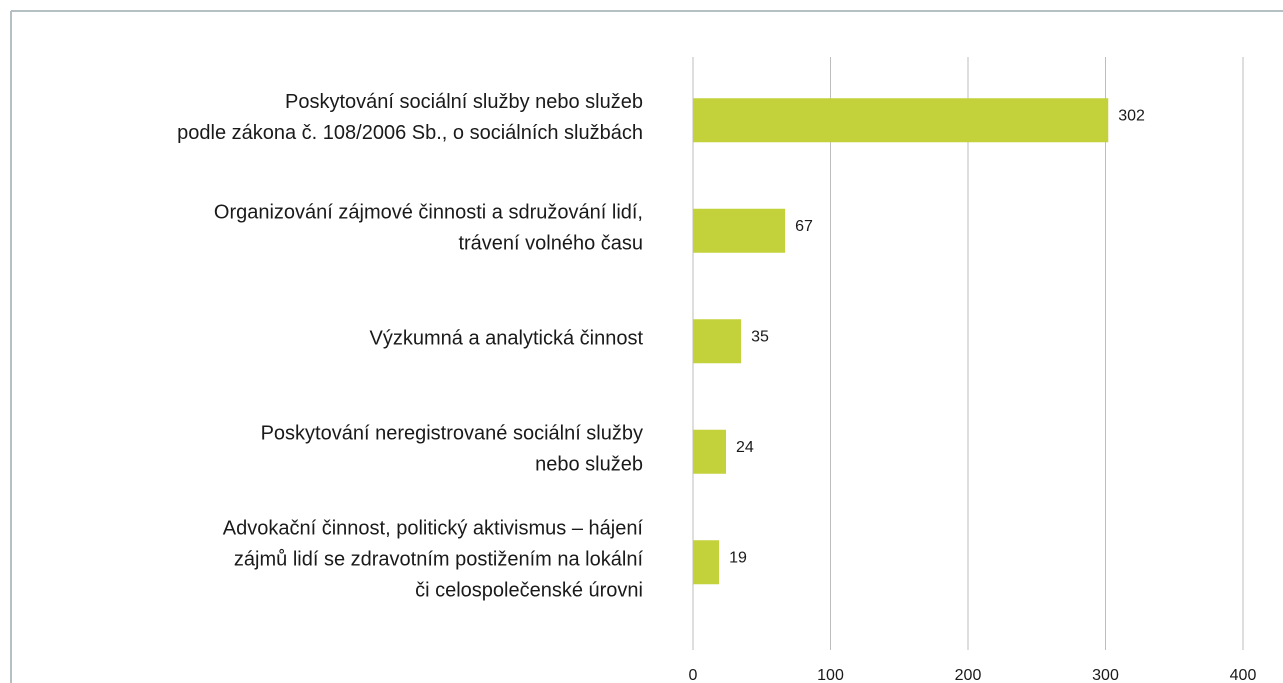  I want to click on x-tick-label: 400, so click(1243, 675).